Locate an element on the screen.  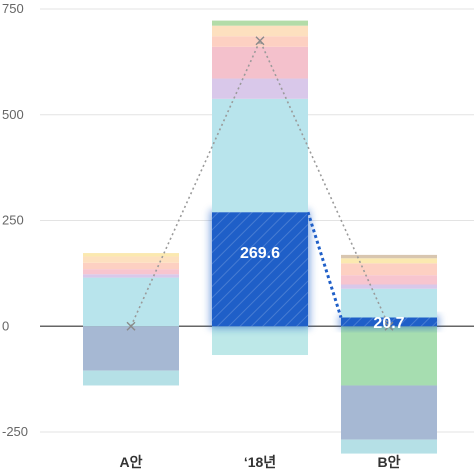
bar-value-label: 269.6 is located at coordinates (260, 253).